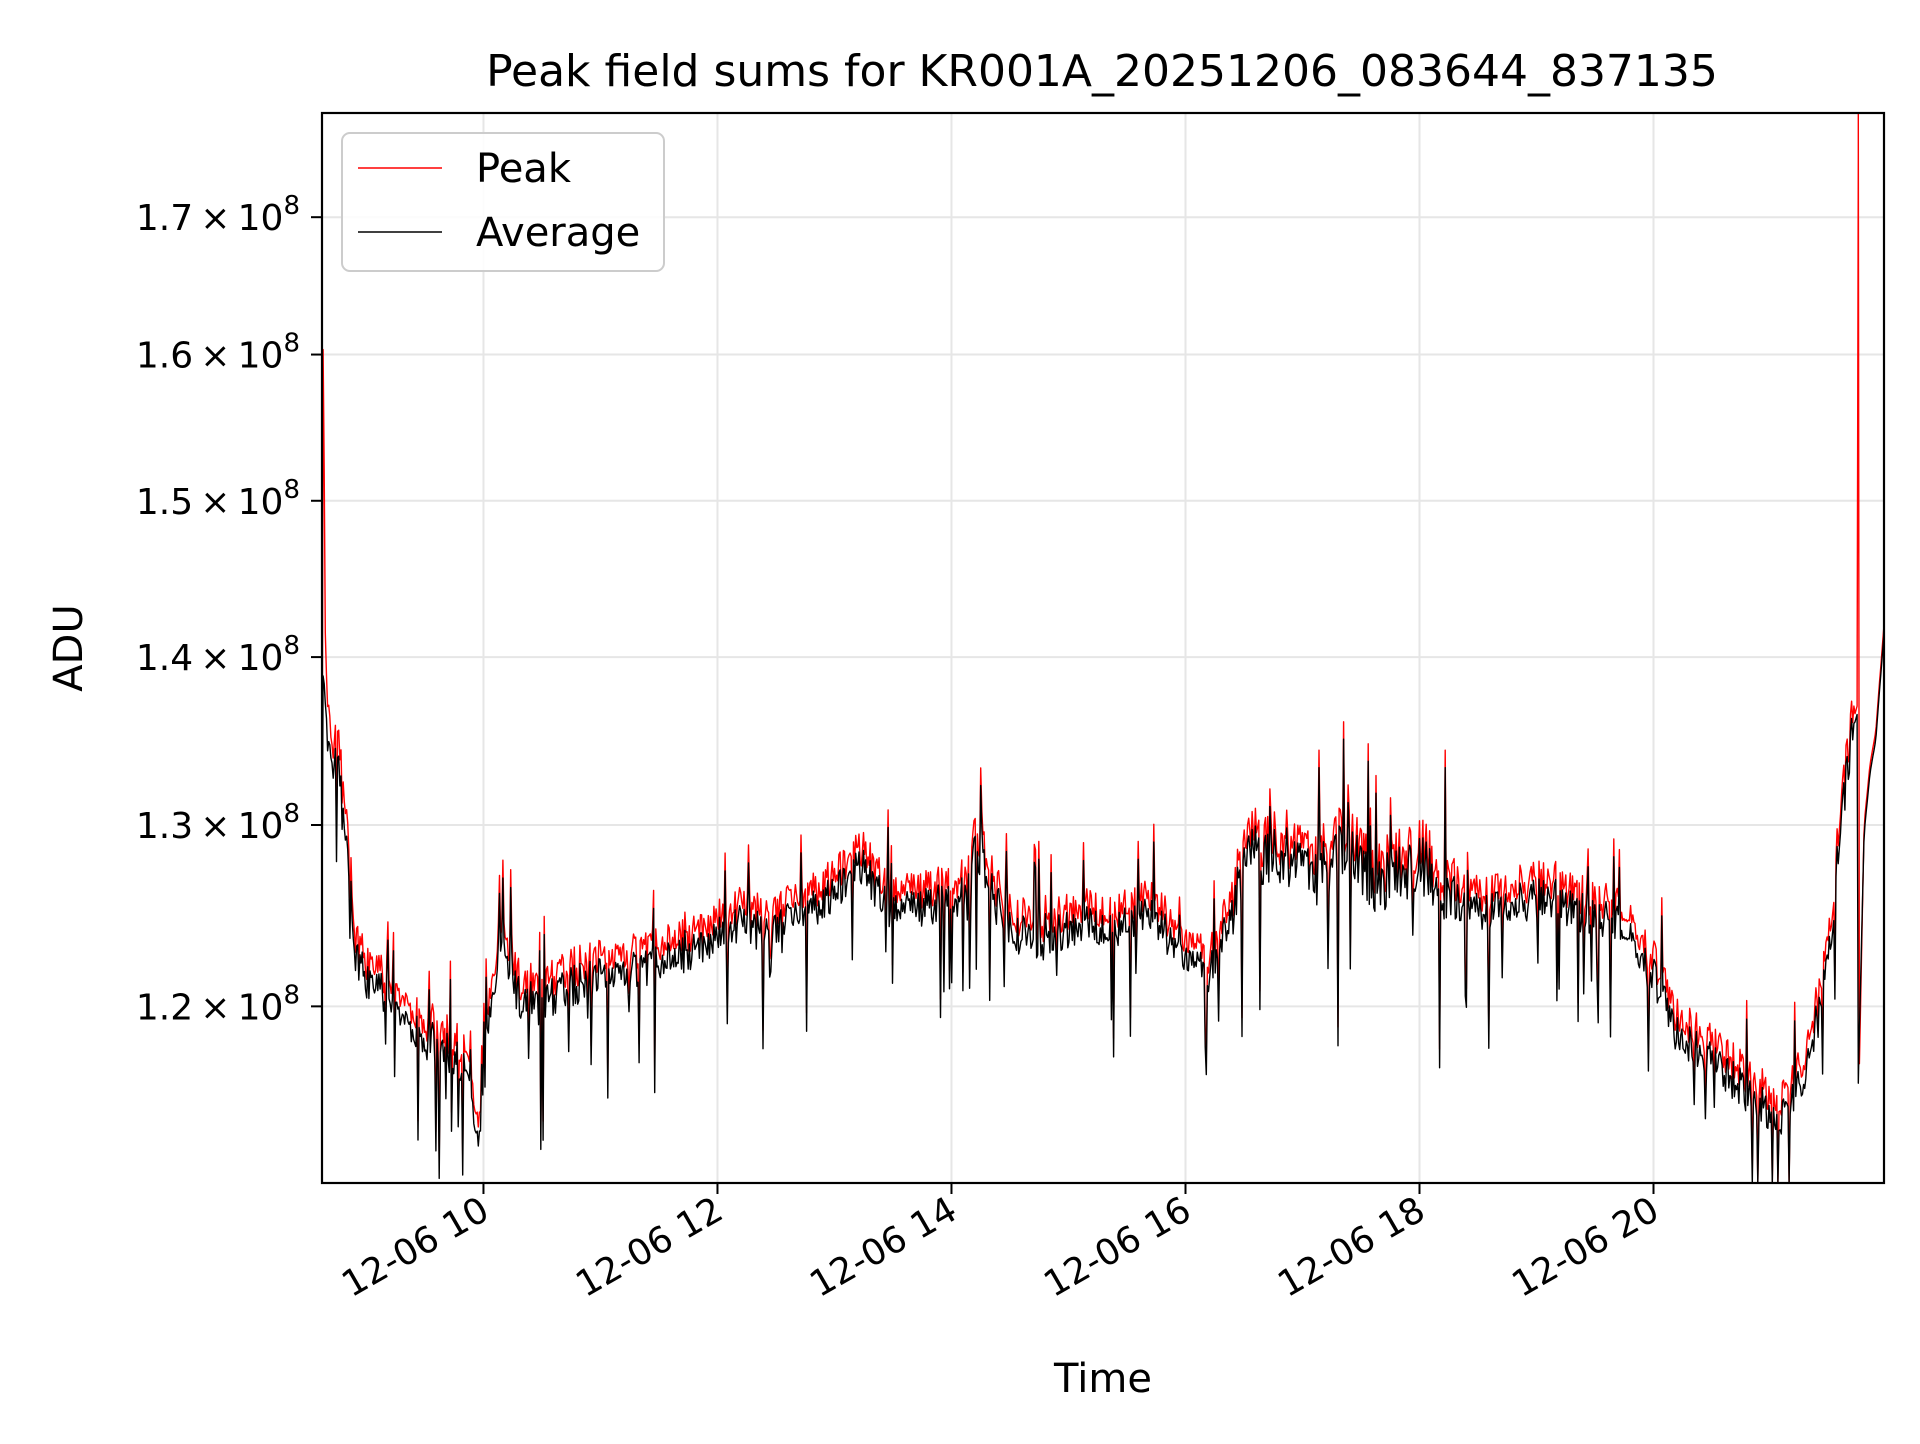 This screenshot has width=1920, height=1444. I want to click on y-tick-label-3: 1.5 × 108, so click(218, 499).